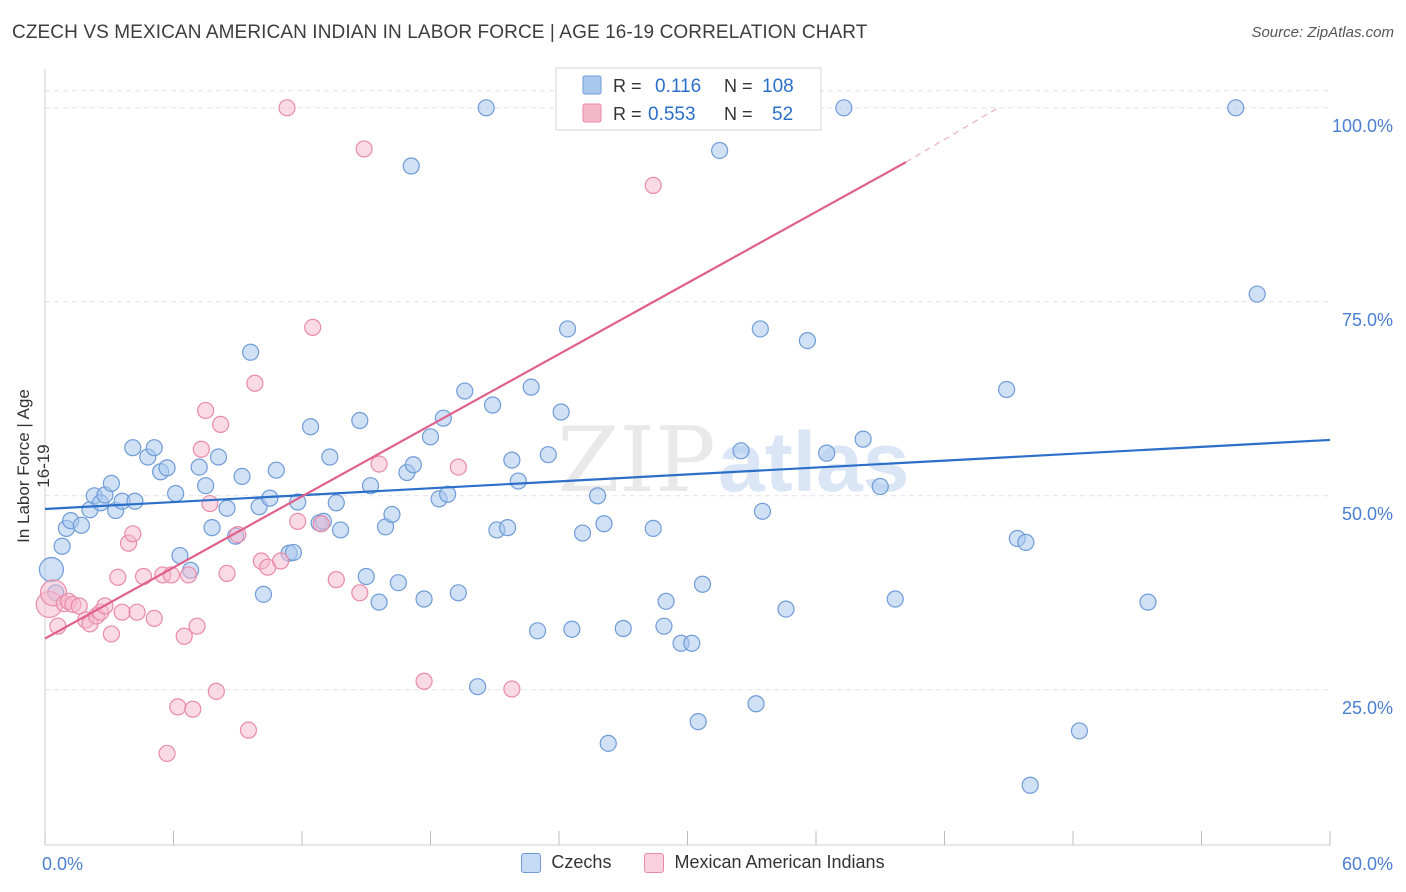 The width and height of the screenshot is (1406, 892). What do you see at coordinates (678, 86) in the screenshot?
I see `legend-r-value-1: 0.116` at bounding box center [678, 86].